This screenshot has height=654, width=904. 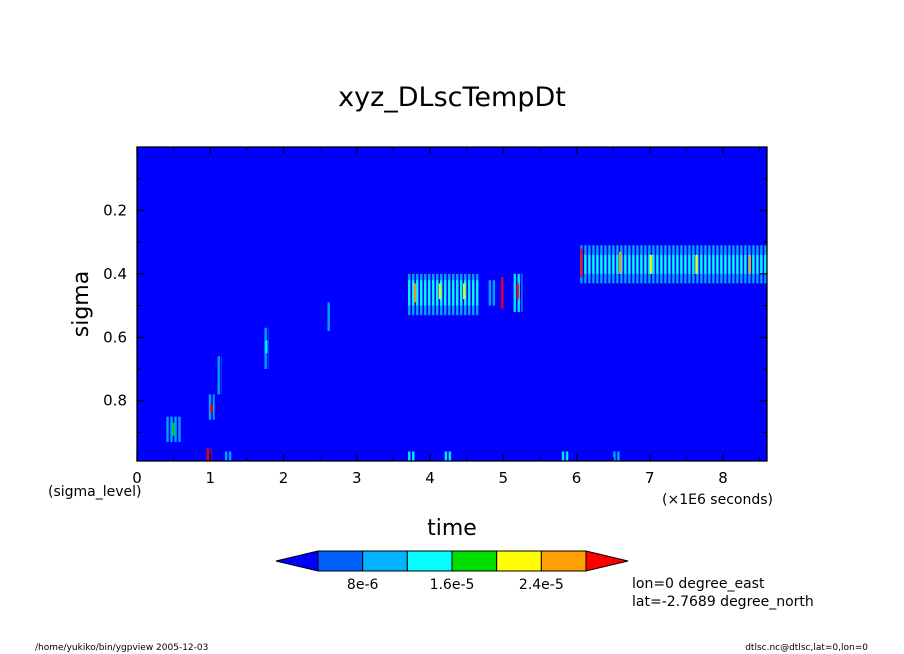 What do you see at coordinates (452, 585) in the screenshot?
I see `colorbar-tick-label: 1.6e-5` at bounding box center [452, 585].